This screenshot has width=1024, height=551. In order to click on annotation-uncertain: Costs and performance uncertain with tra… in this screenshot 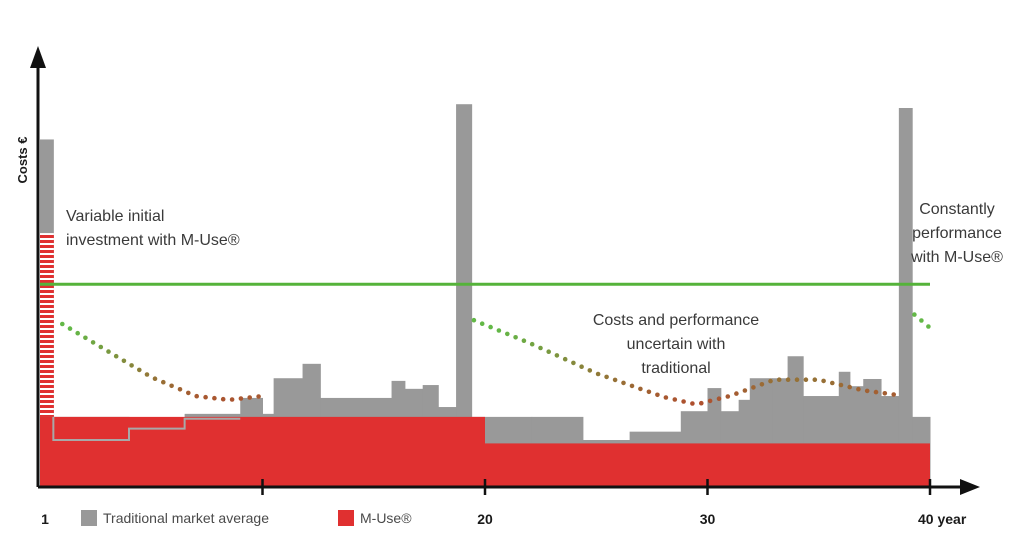, I will do `click(676, 344)`.